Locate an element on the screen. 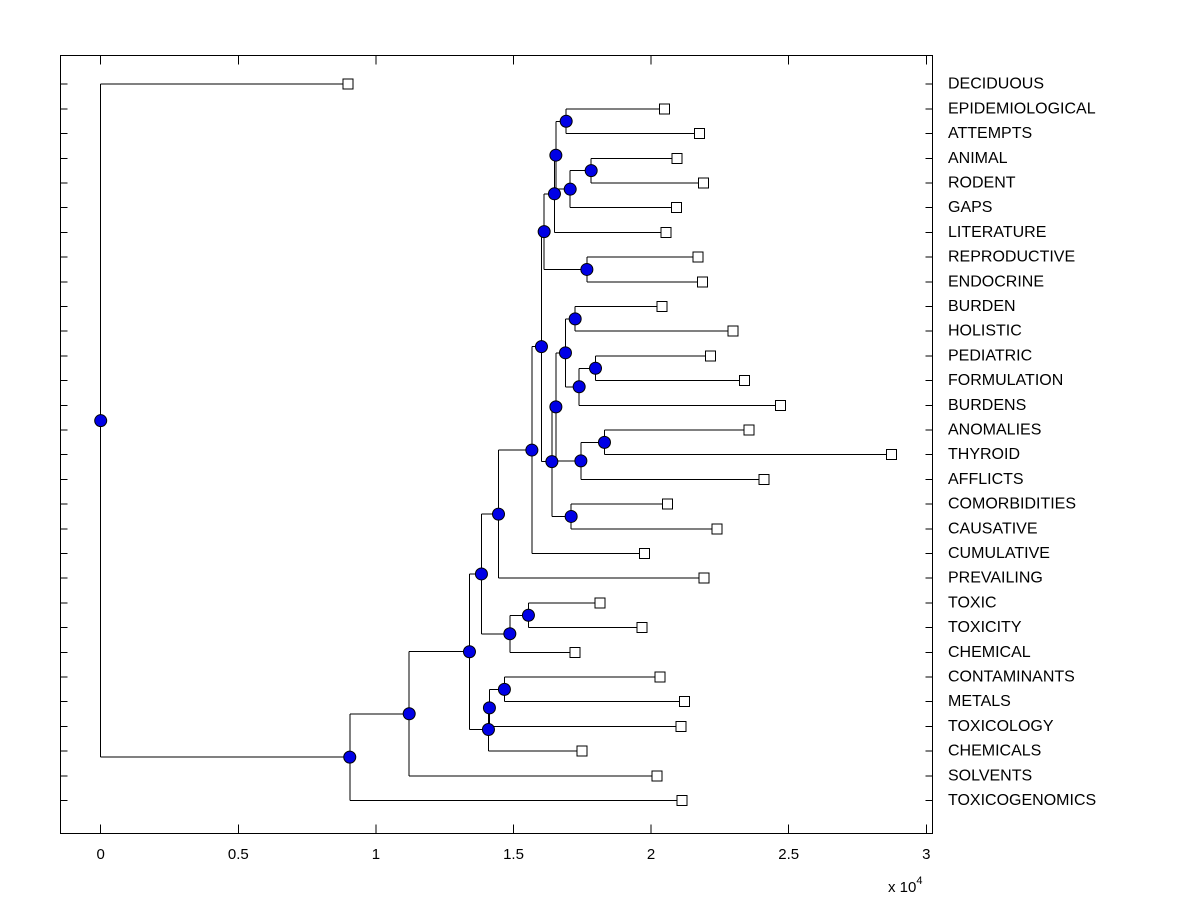  leaf-label: CAUSATIVE is located at coordinates (993, 528).